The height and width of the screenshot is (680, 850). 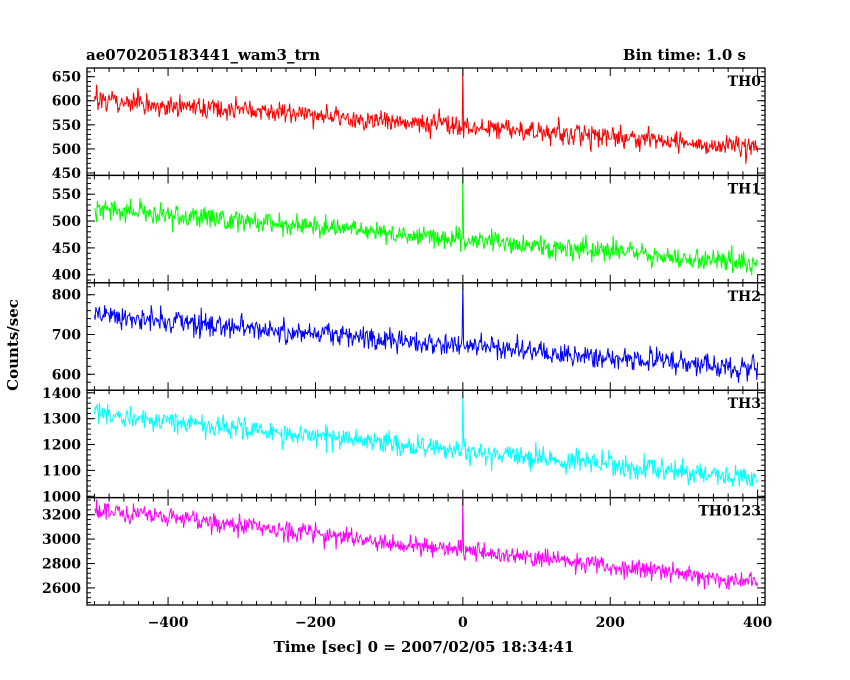 I want to click on x-tick-label: 400, so click(x=757, y=623).